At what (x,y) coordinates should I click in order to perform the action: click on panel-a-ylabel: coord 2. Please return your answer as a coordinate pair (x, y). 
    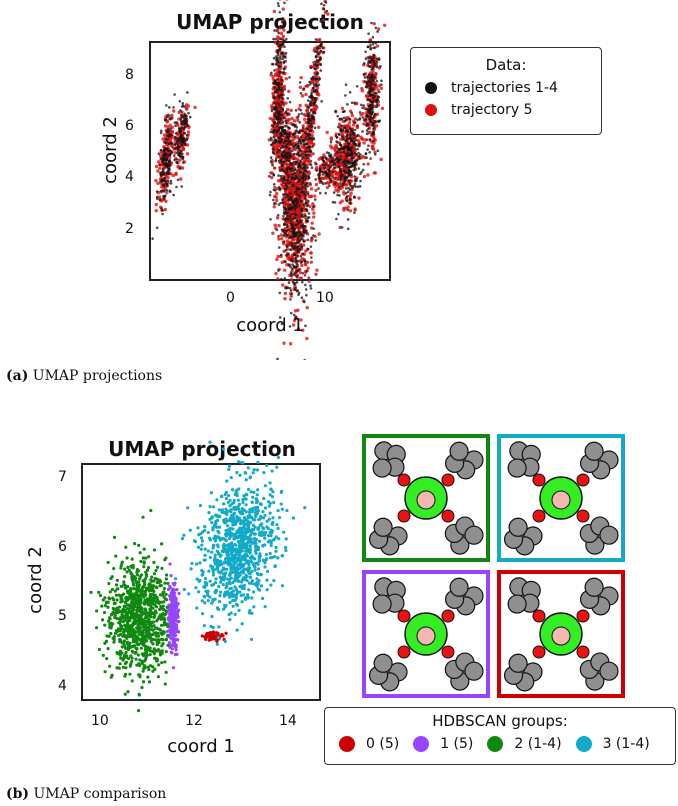
    Looking at the image, I should click on (110, 150).